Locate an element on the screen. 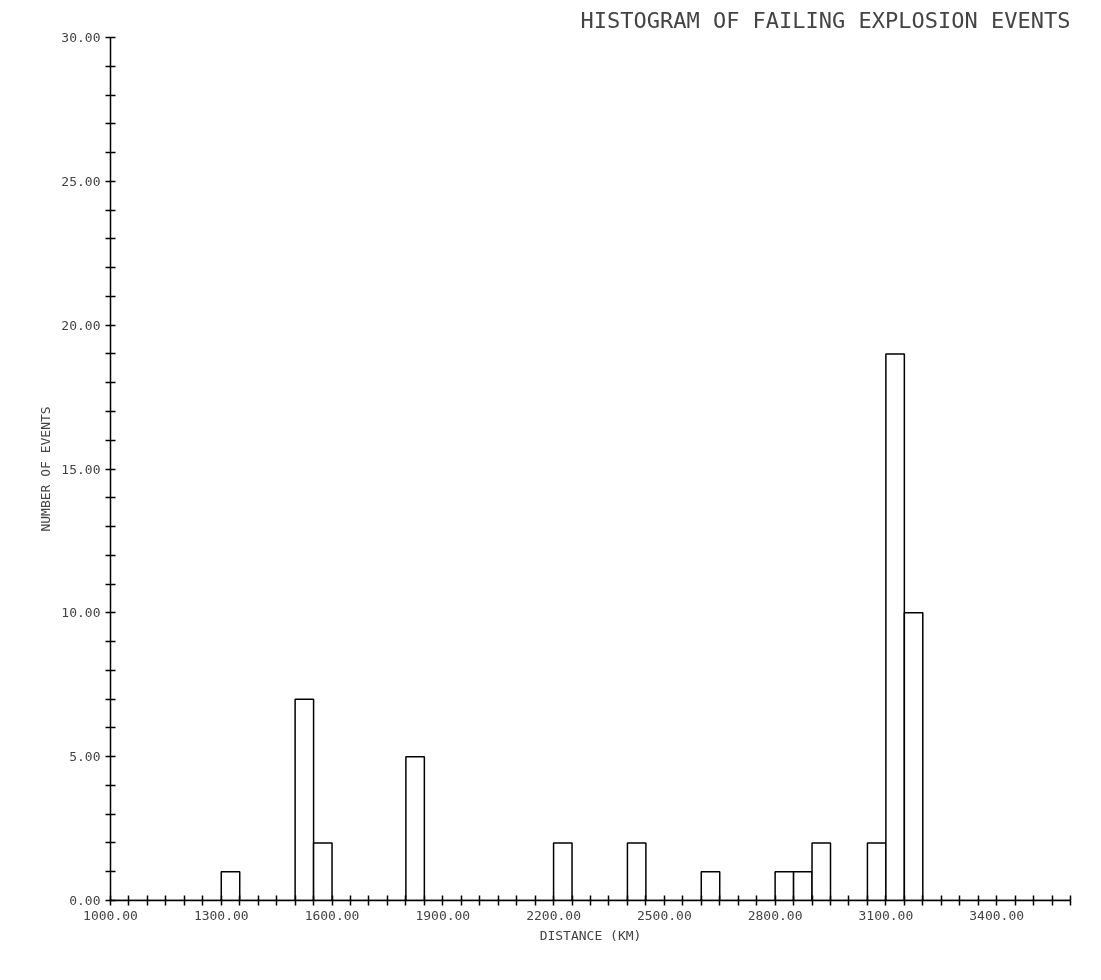 This screenshot has height=980, width=1101. y-tick-label: 20.00 is located at coordinates (81, 325).